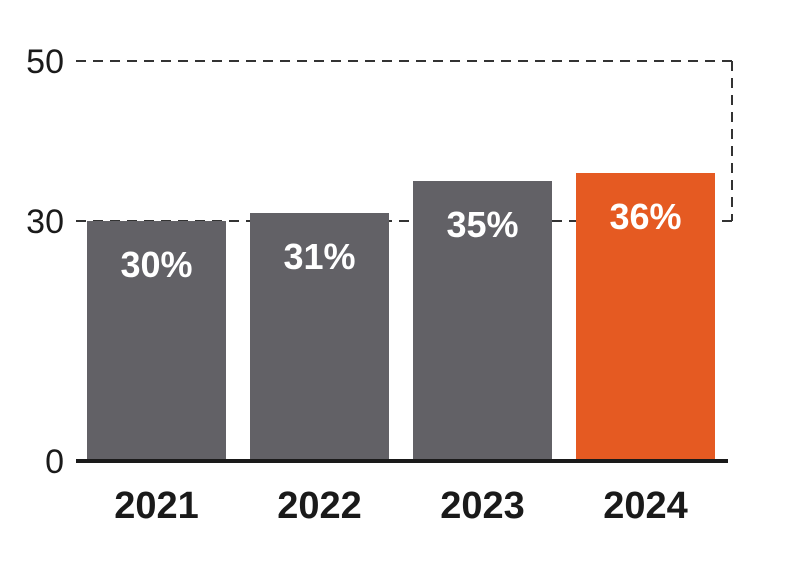  Describe the element at coordinates (45, 222) in the screenshot. I see `y-tick-30: 30` at that location.